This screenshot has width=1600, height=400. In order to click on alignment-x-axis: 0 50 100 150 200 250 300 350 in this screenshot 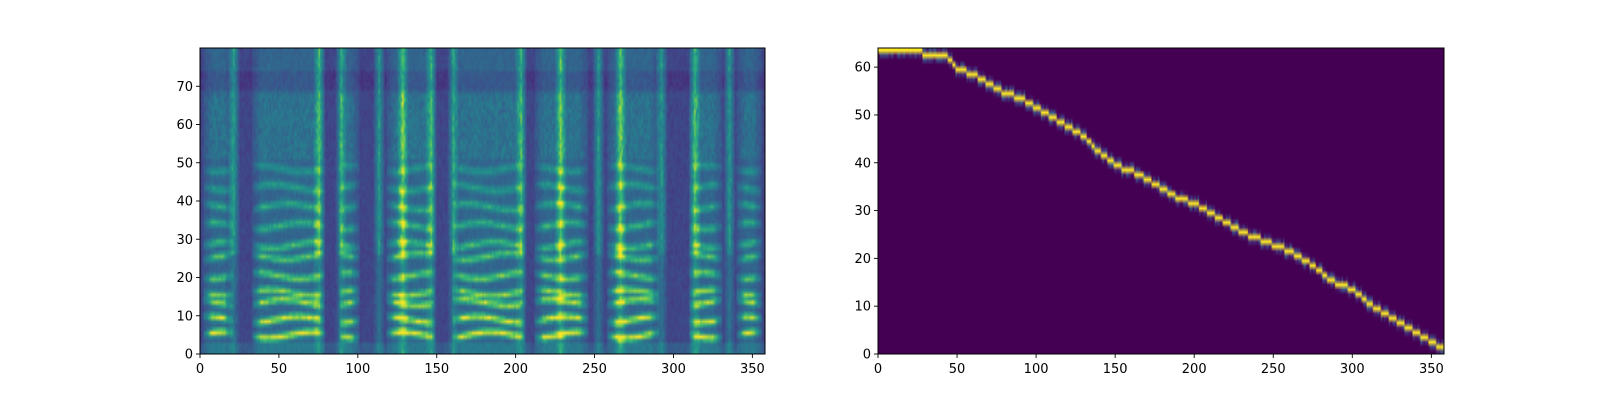, I will do `click(1159, 365)`.